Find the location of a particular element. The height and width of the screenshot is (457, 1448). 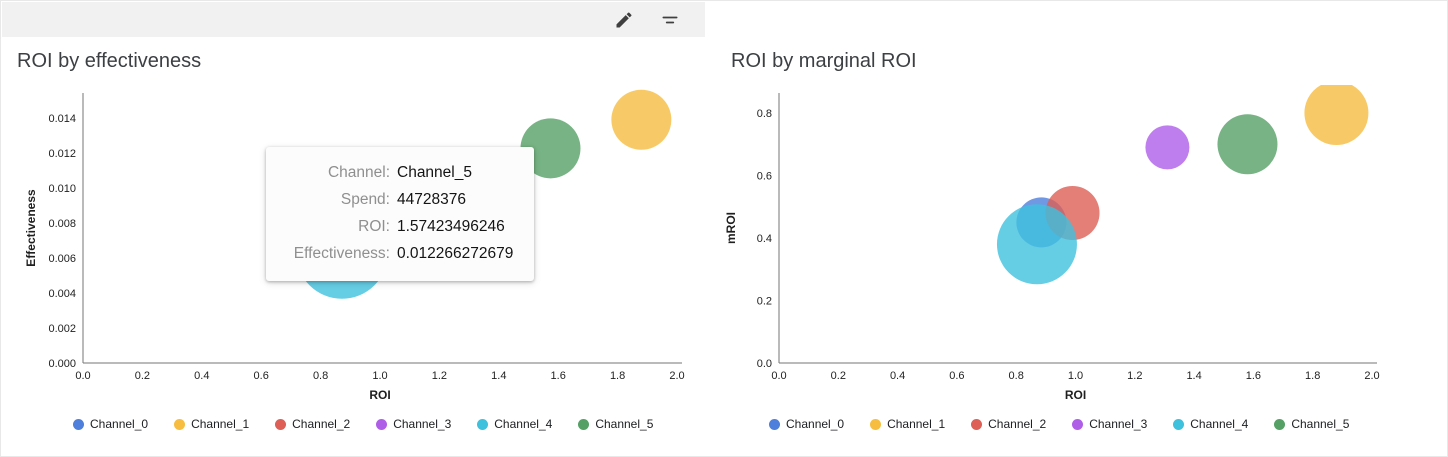

y-tick-label: 0.014 is located at coordinates (62, 119).